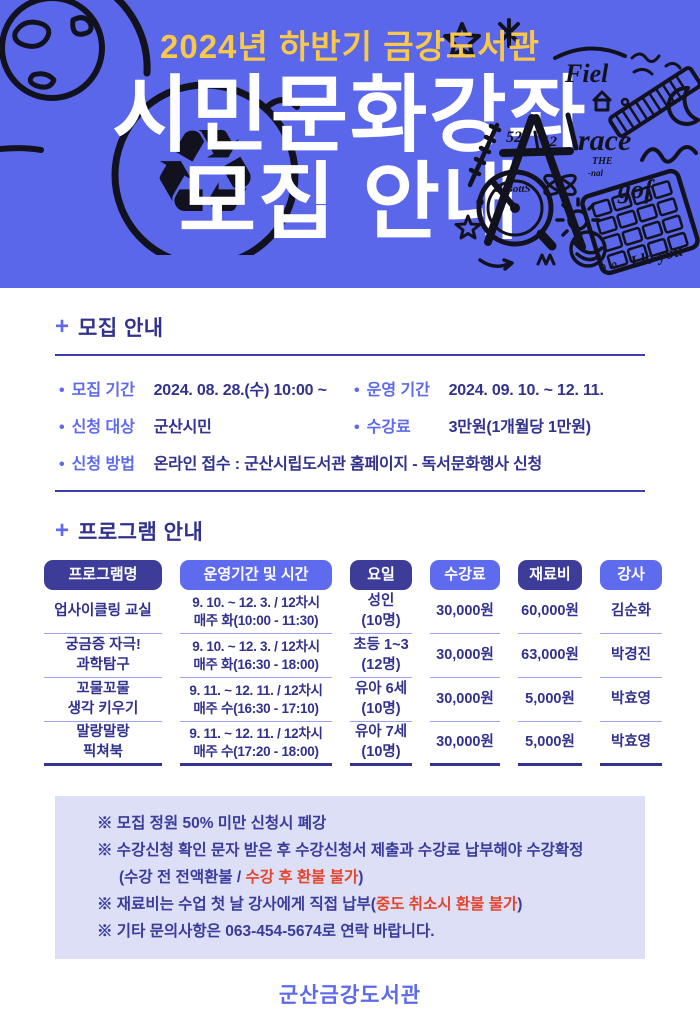  I want to click on info-label: 신청 방법, so click(103, 464).